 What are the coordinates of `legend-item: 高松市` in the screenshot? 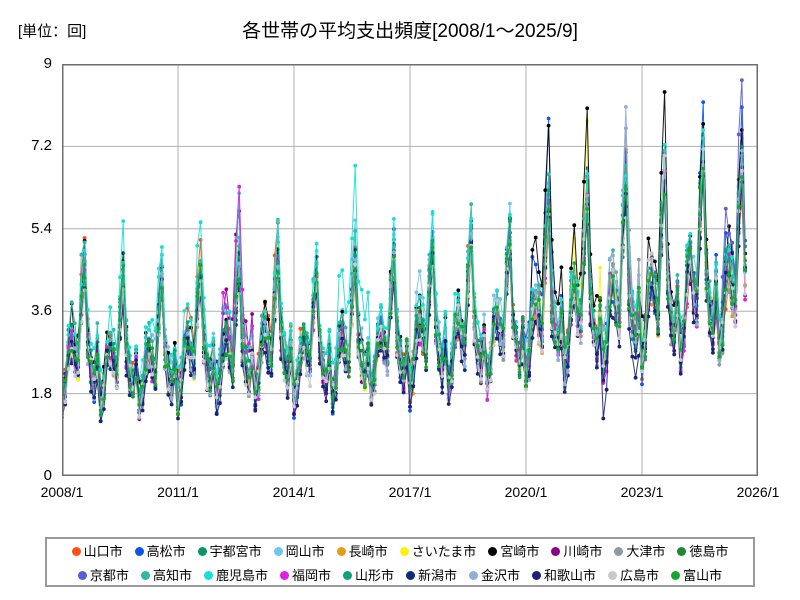 It's located at (160, 551).